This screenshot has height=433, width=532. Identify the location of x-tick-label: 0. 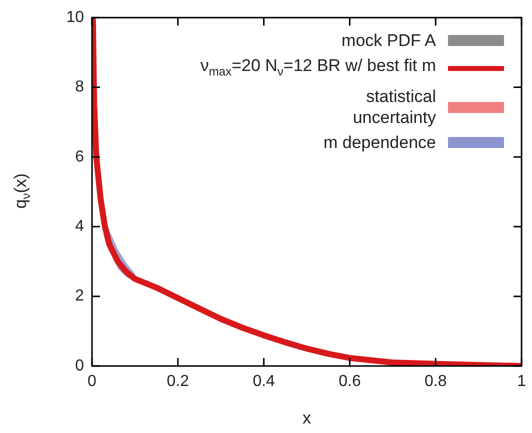
(92, 381).